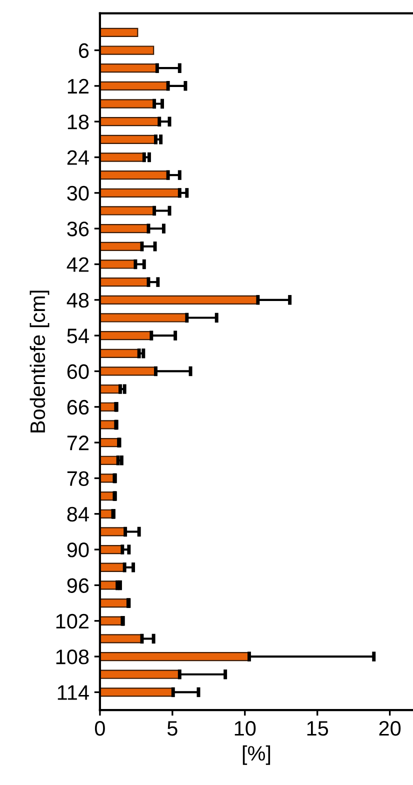  Describe the element at coordinates (72, 621) in the screenshot. I see `y-tick-label: 102` at that location.